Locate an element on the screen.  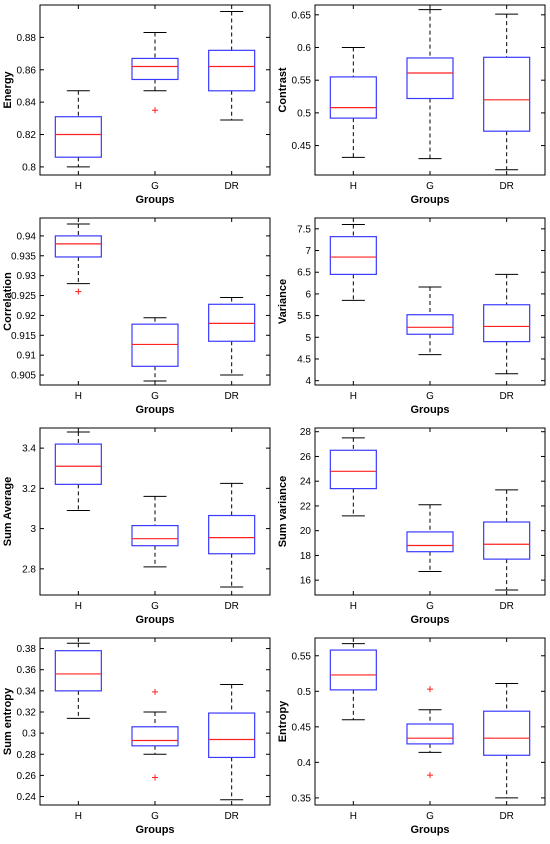
y-tick-label: 0.4 is located at coordinates (304, 763).